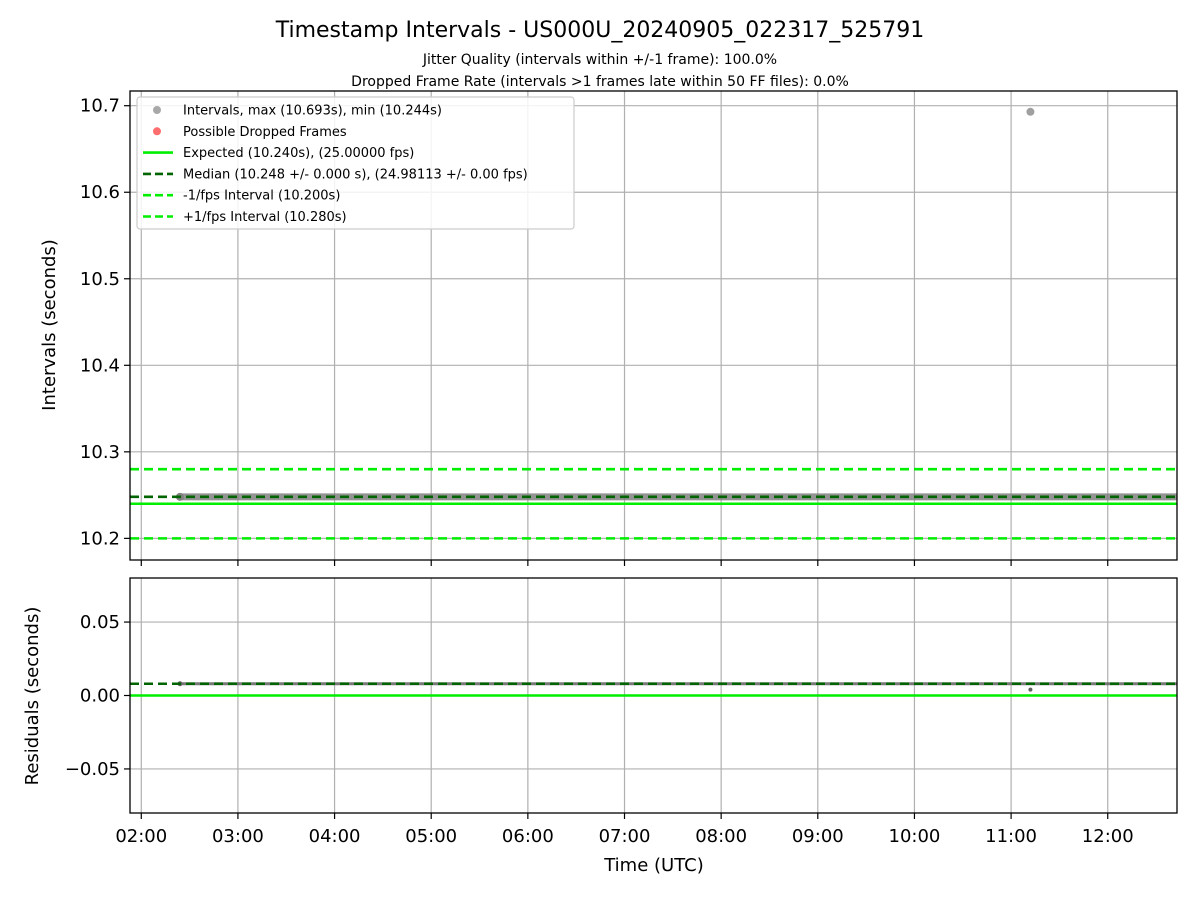 The height and width of the screenshot is (900, 1200). What do you see at coordinates (818, 836) in the screenshot?
I see `x-tick-label: 09:00` at bounding box center [818, 836].